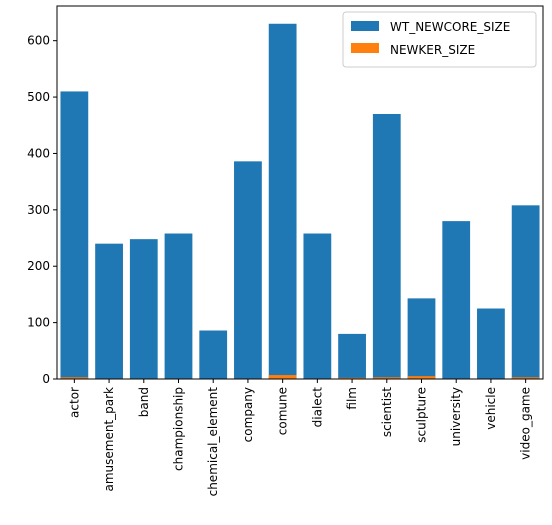 This screenshot has height=525, width=552. I want to click on y-tick-label-100: 100, so click(38, 323).